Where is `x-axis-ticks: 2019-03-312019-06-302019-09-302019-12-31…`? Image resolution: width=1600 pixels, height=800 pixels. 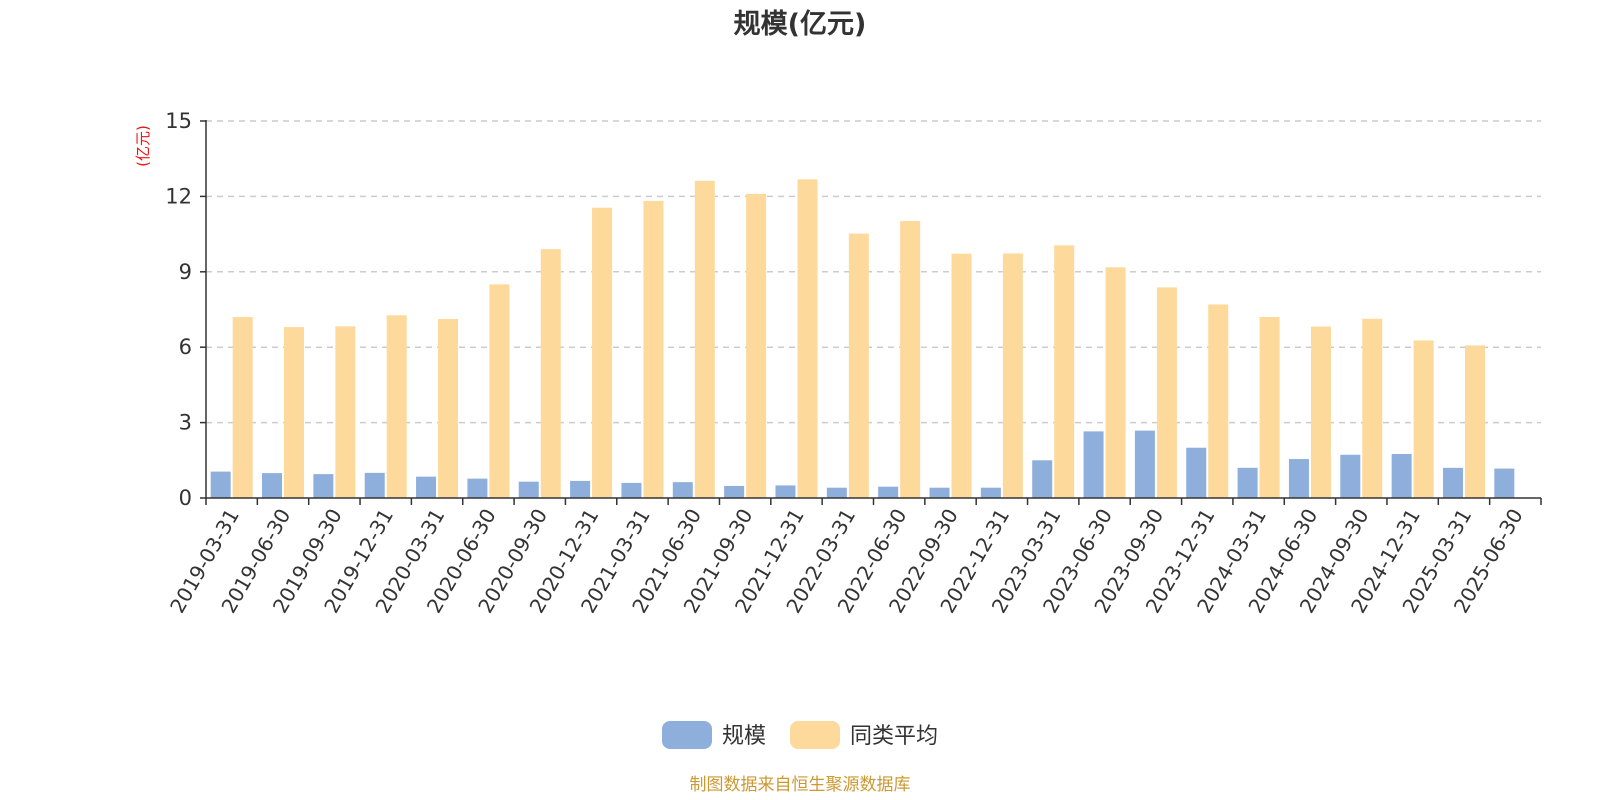
x-axis-ticks: 2019-03-312019-06-302019-09-302019-12-31… is located at coordinates (853, 557).